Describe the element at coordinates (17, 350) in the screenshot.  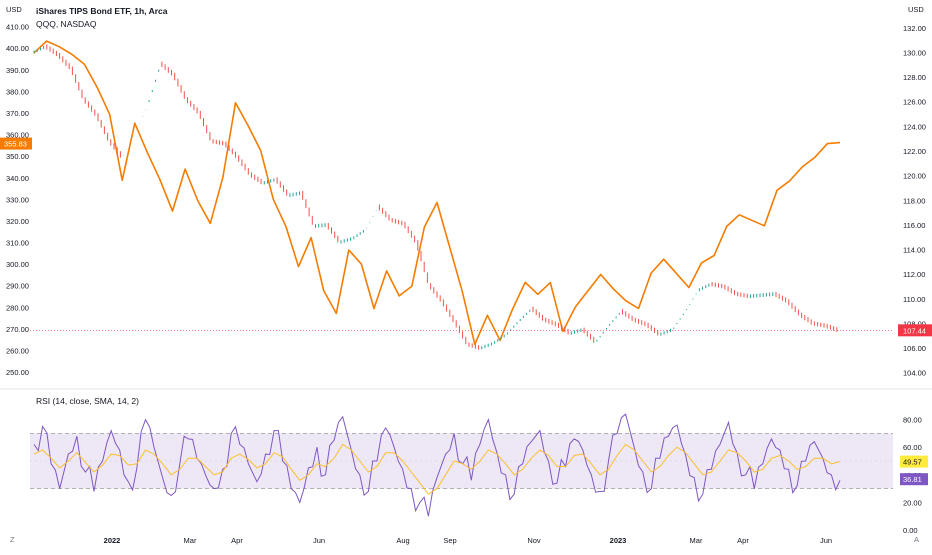
I see `left-axis-tick: 260.00` at that location.